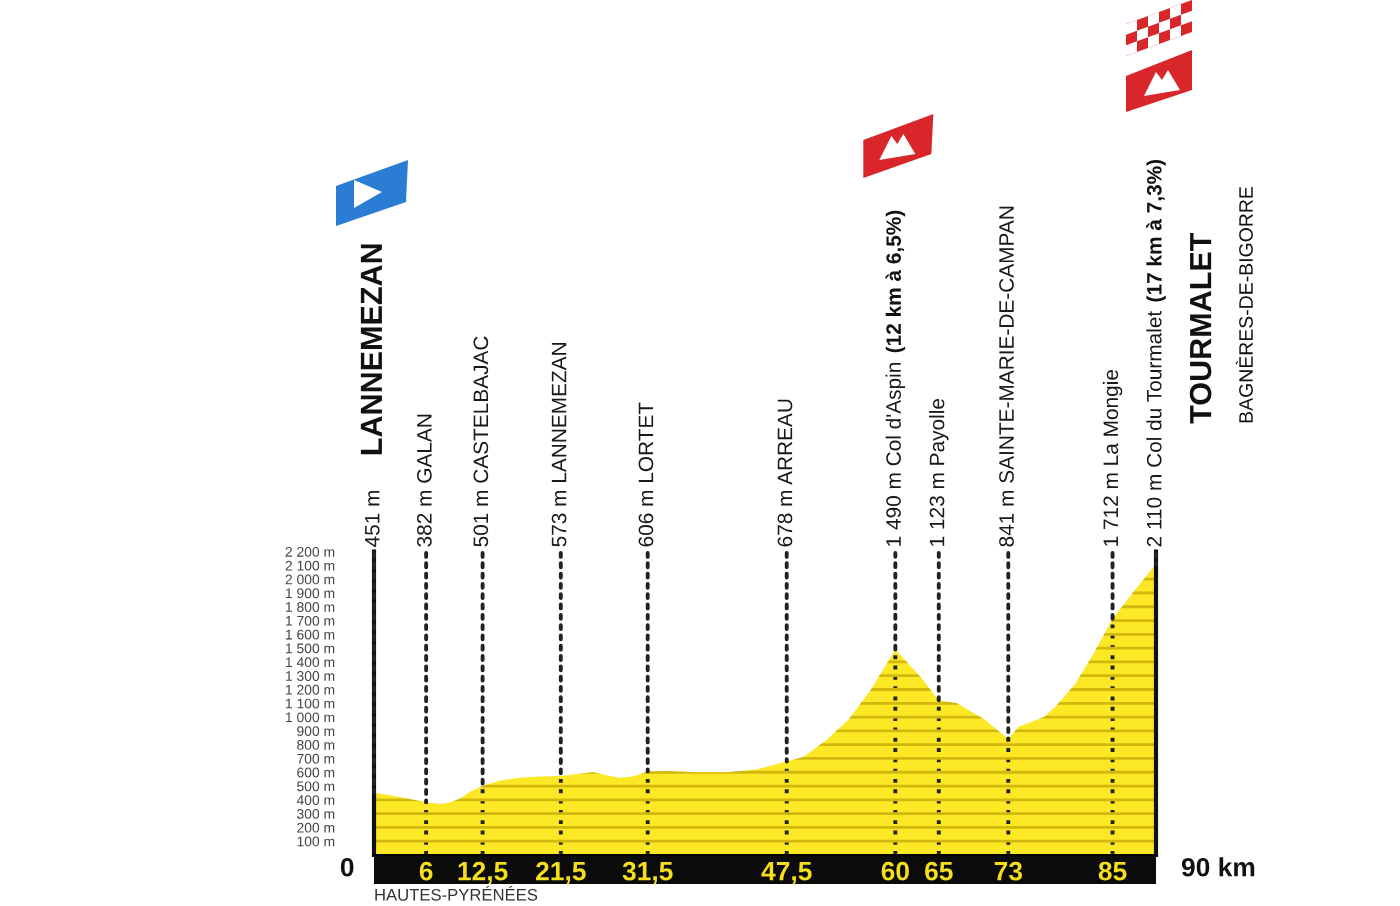  What do you see at coordinates (1154, 428) in the screenshot?
I see `annotation: 2 110 m Col du Tourmalet` at bounding box center [1154, 428].